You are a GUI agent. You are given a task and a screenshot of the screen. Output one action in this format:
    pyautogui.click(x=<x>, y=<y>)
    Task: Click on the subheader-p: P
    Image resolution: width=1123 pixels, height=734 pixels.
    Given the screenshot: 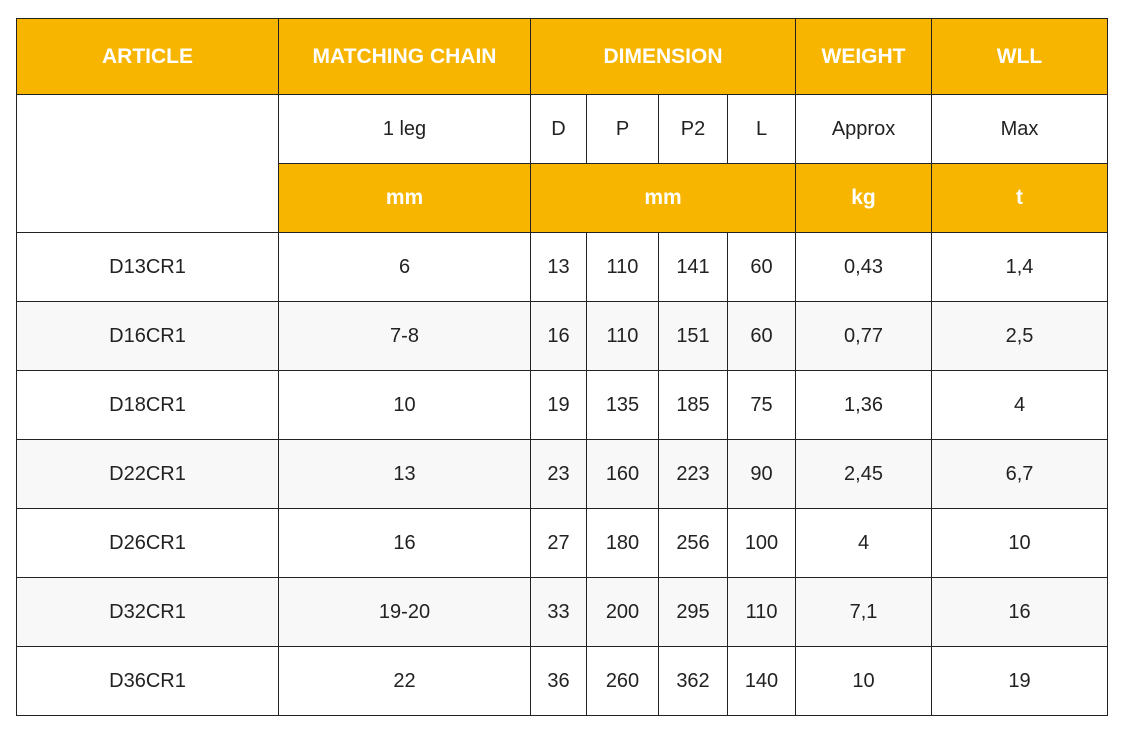 What is the action you would take?
    pyautogui.click(x=622, y=129)
    